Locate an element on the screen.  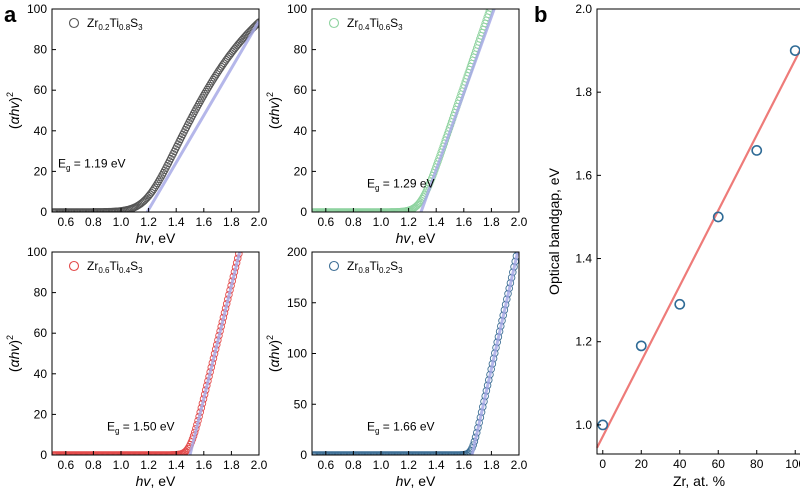
legend-label: Zr0.4Ti0.6S3 is located at coordinates (375, 24).